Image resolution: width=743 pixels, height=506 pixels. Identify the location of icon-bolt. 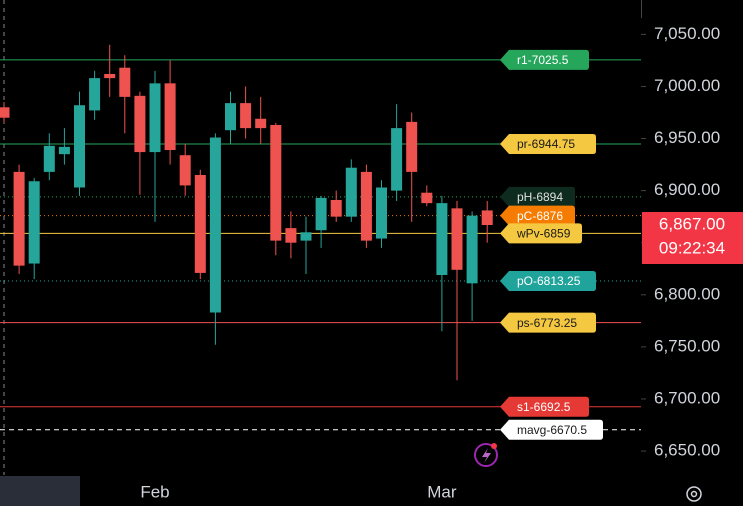
(486, 455).